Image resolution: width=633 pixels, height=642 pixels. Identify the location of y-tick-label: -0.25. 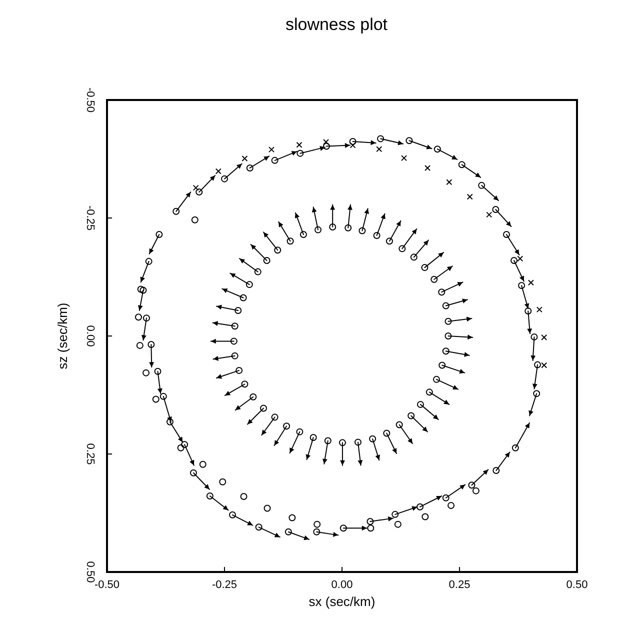
(90, 218).